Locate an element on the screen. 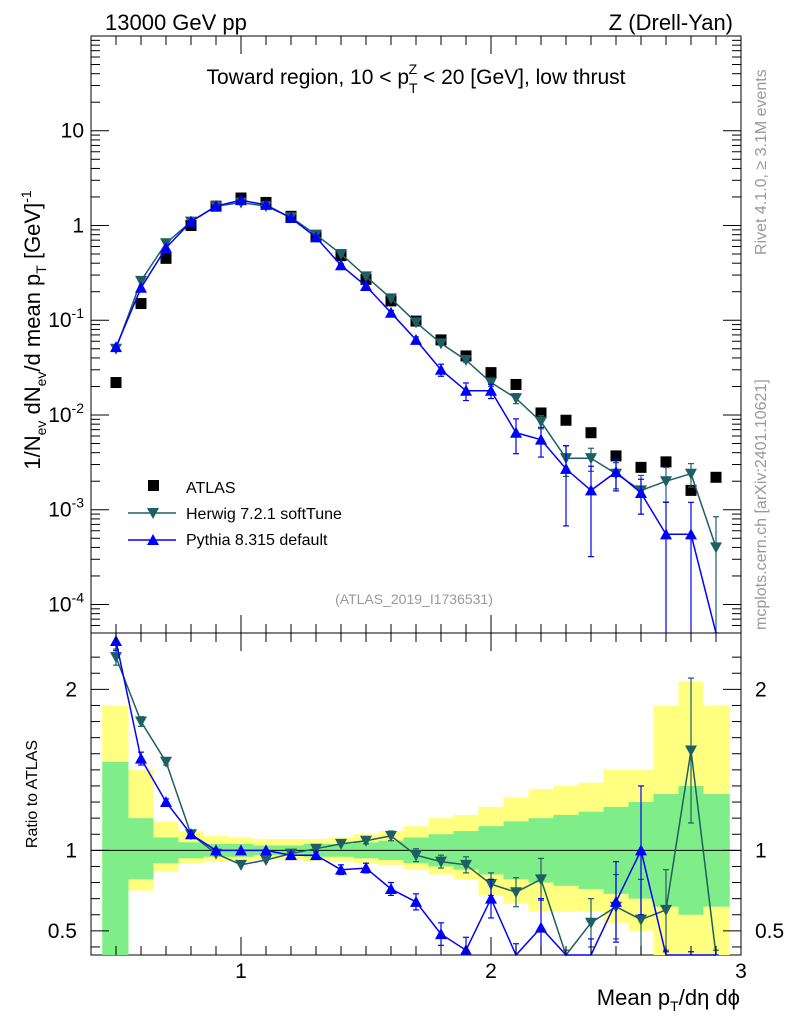 The image size is (786, 1024). ratio-y-tick-label: 2 is located at coordinates (71, 689).